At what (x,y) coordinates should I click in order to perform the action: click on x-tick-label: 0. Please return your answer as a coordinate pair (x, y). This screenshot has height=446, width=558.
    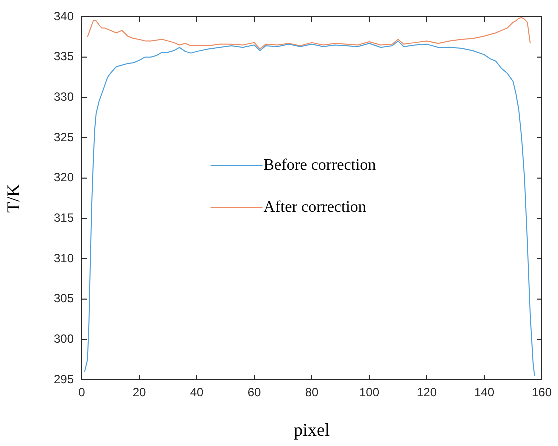
    Looking at the image, I should click on (82, 393).